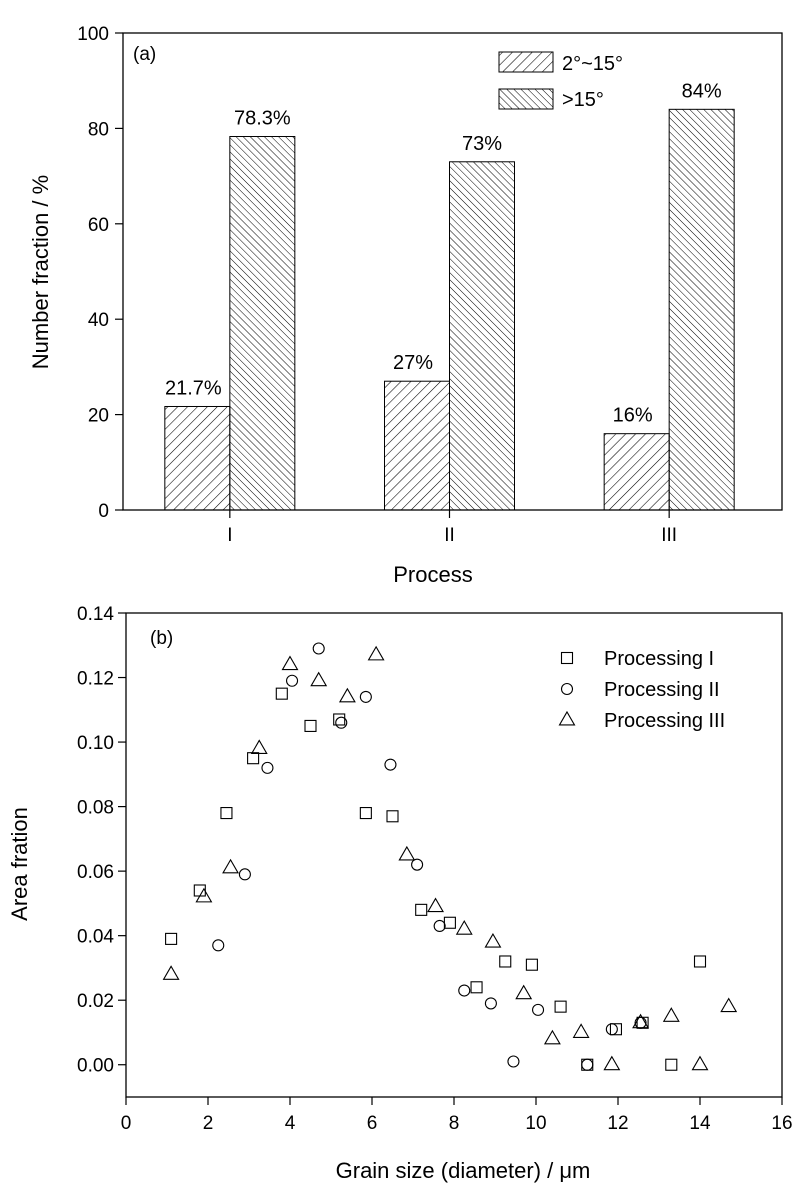  What do you see at coordinates (702, 91) in the screenshot?
I see `bar-value-label: 84%` at bounding box center [702, 91].